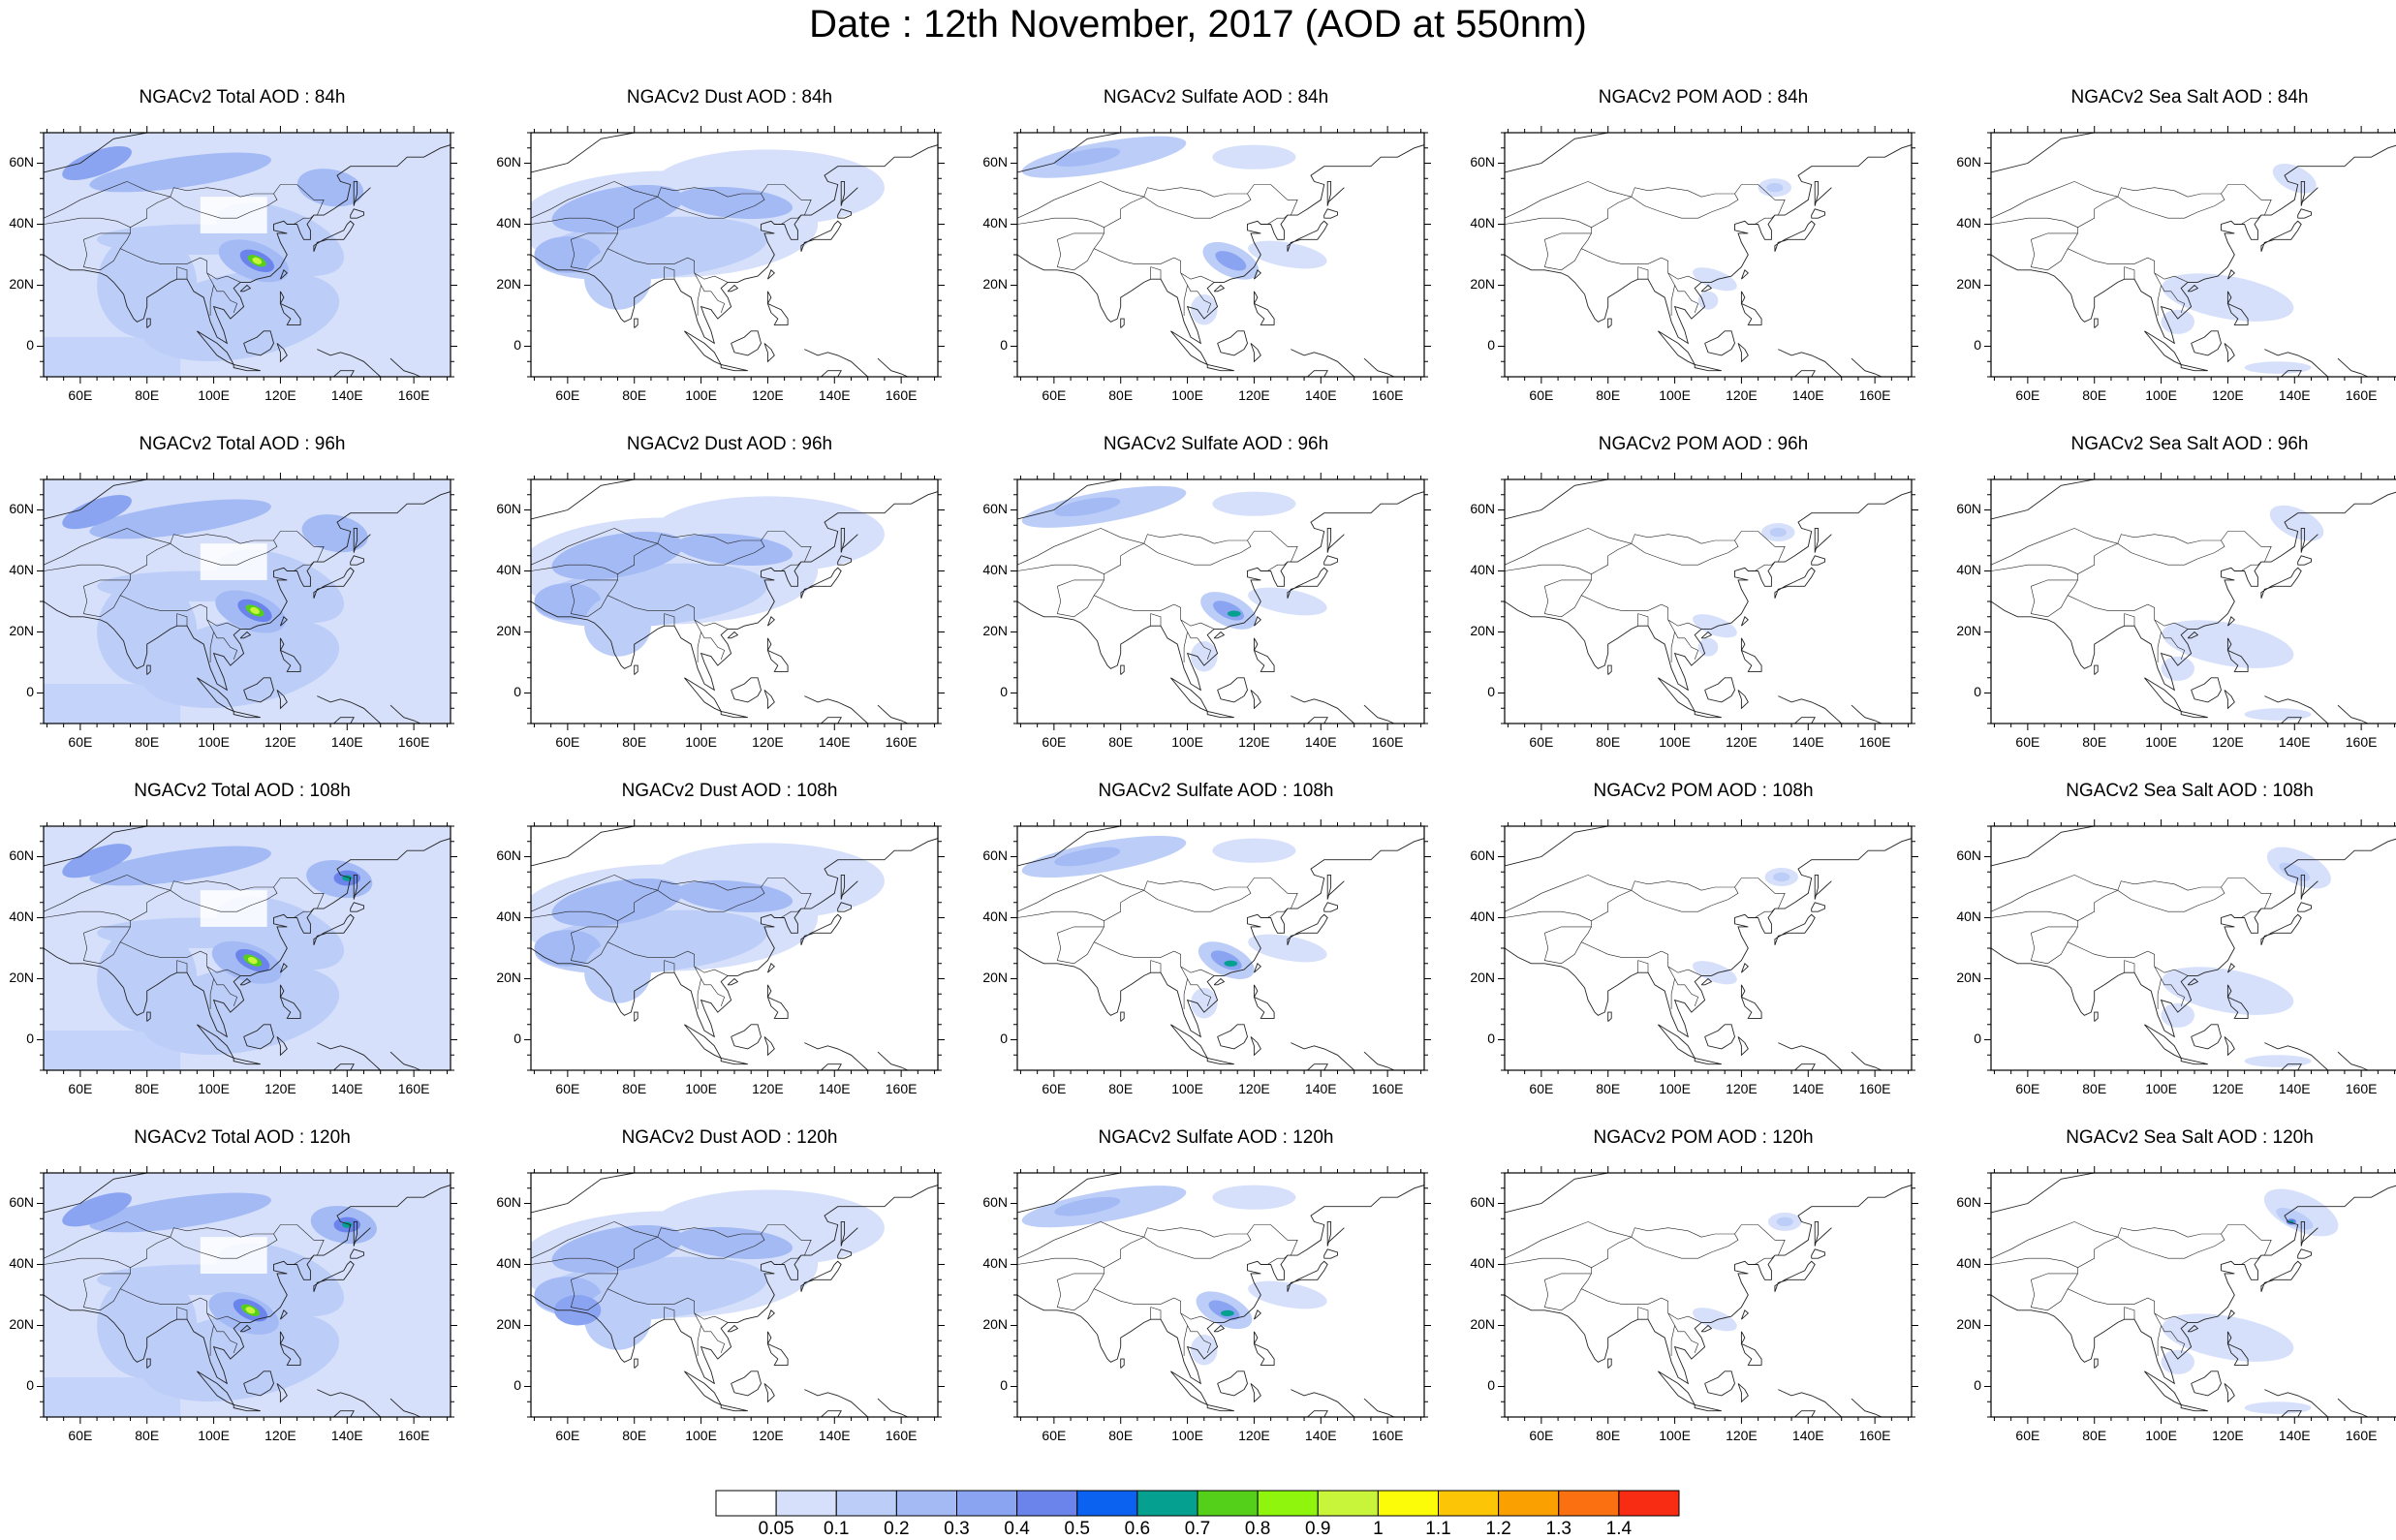 Image resolution: width=2396 pixels, height=1540 pixels. Describe the element at coordinates (1197, 1529) in the screenshot. I see `colorbar-label: 0.7` at that location.